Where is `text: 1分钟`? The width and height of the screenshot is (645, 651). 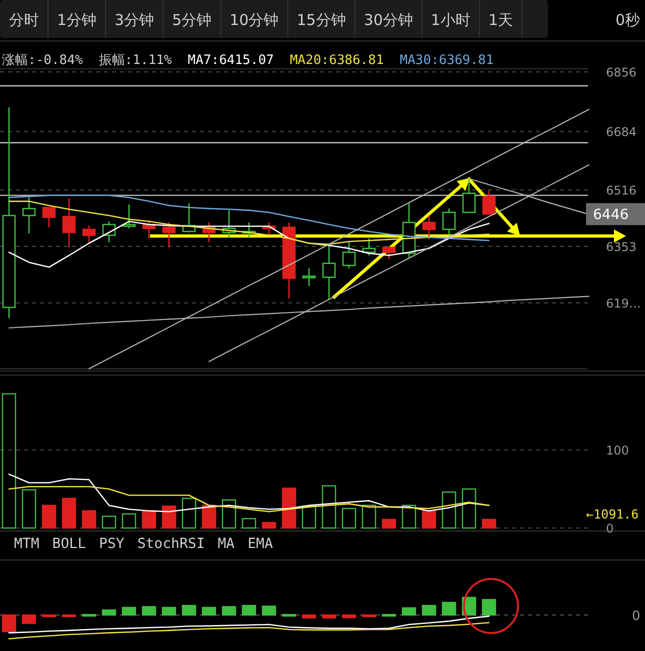
text: 1分钟 is located at coordinates (77, 20).